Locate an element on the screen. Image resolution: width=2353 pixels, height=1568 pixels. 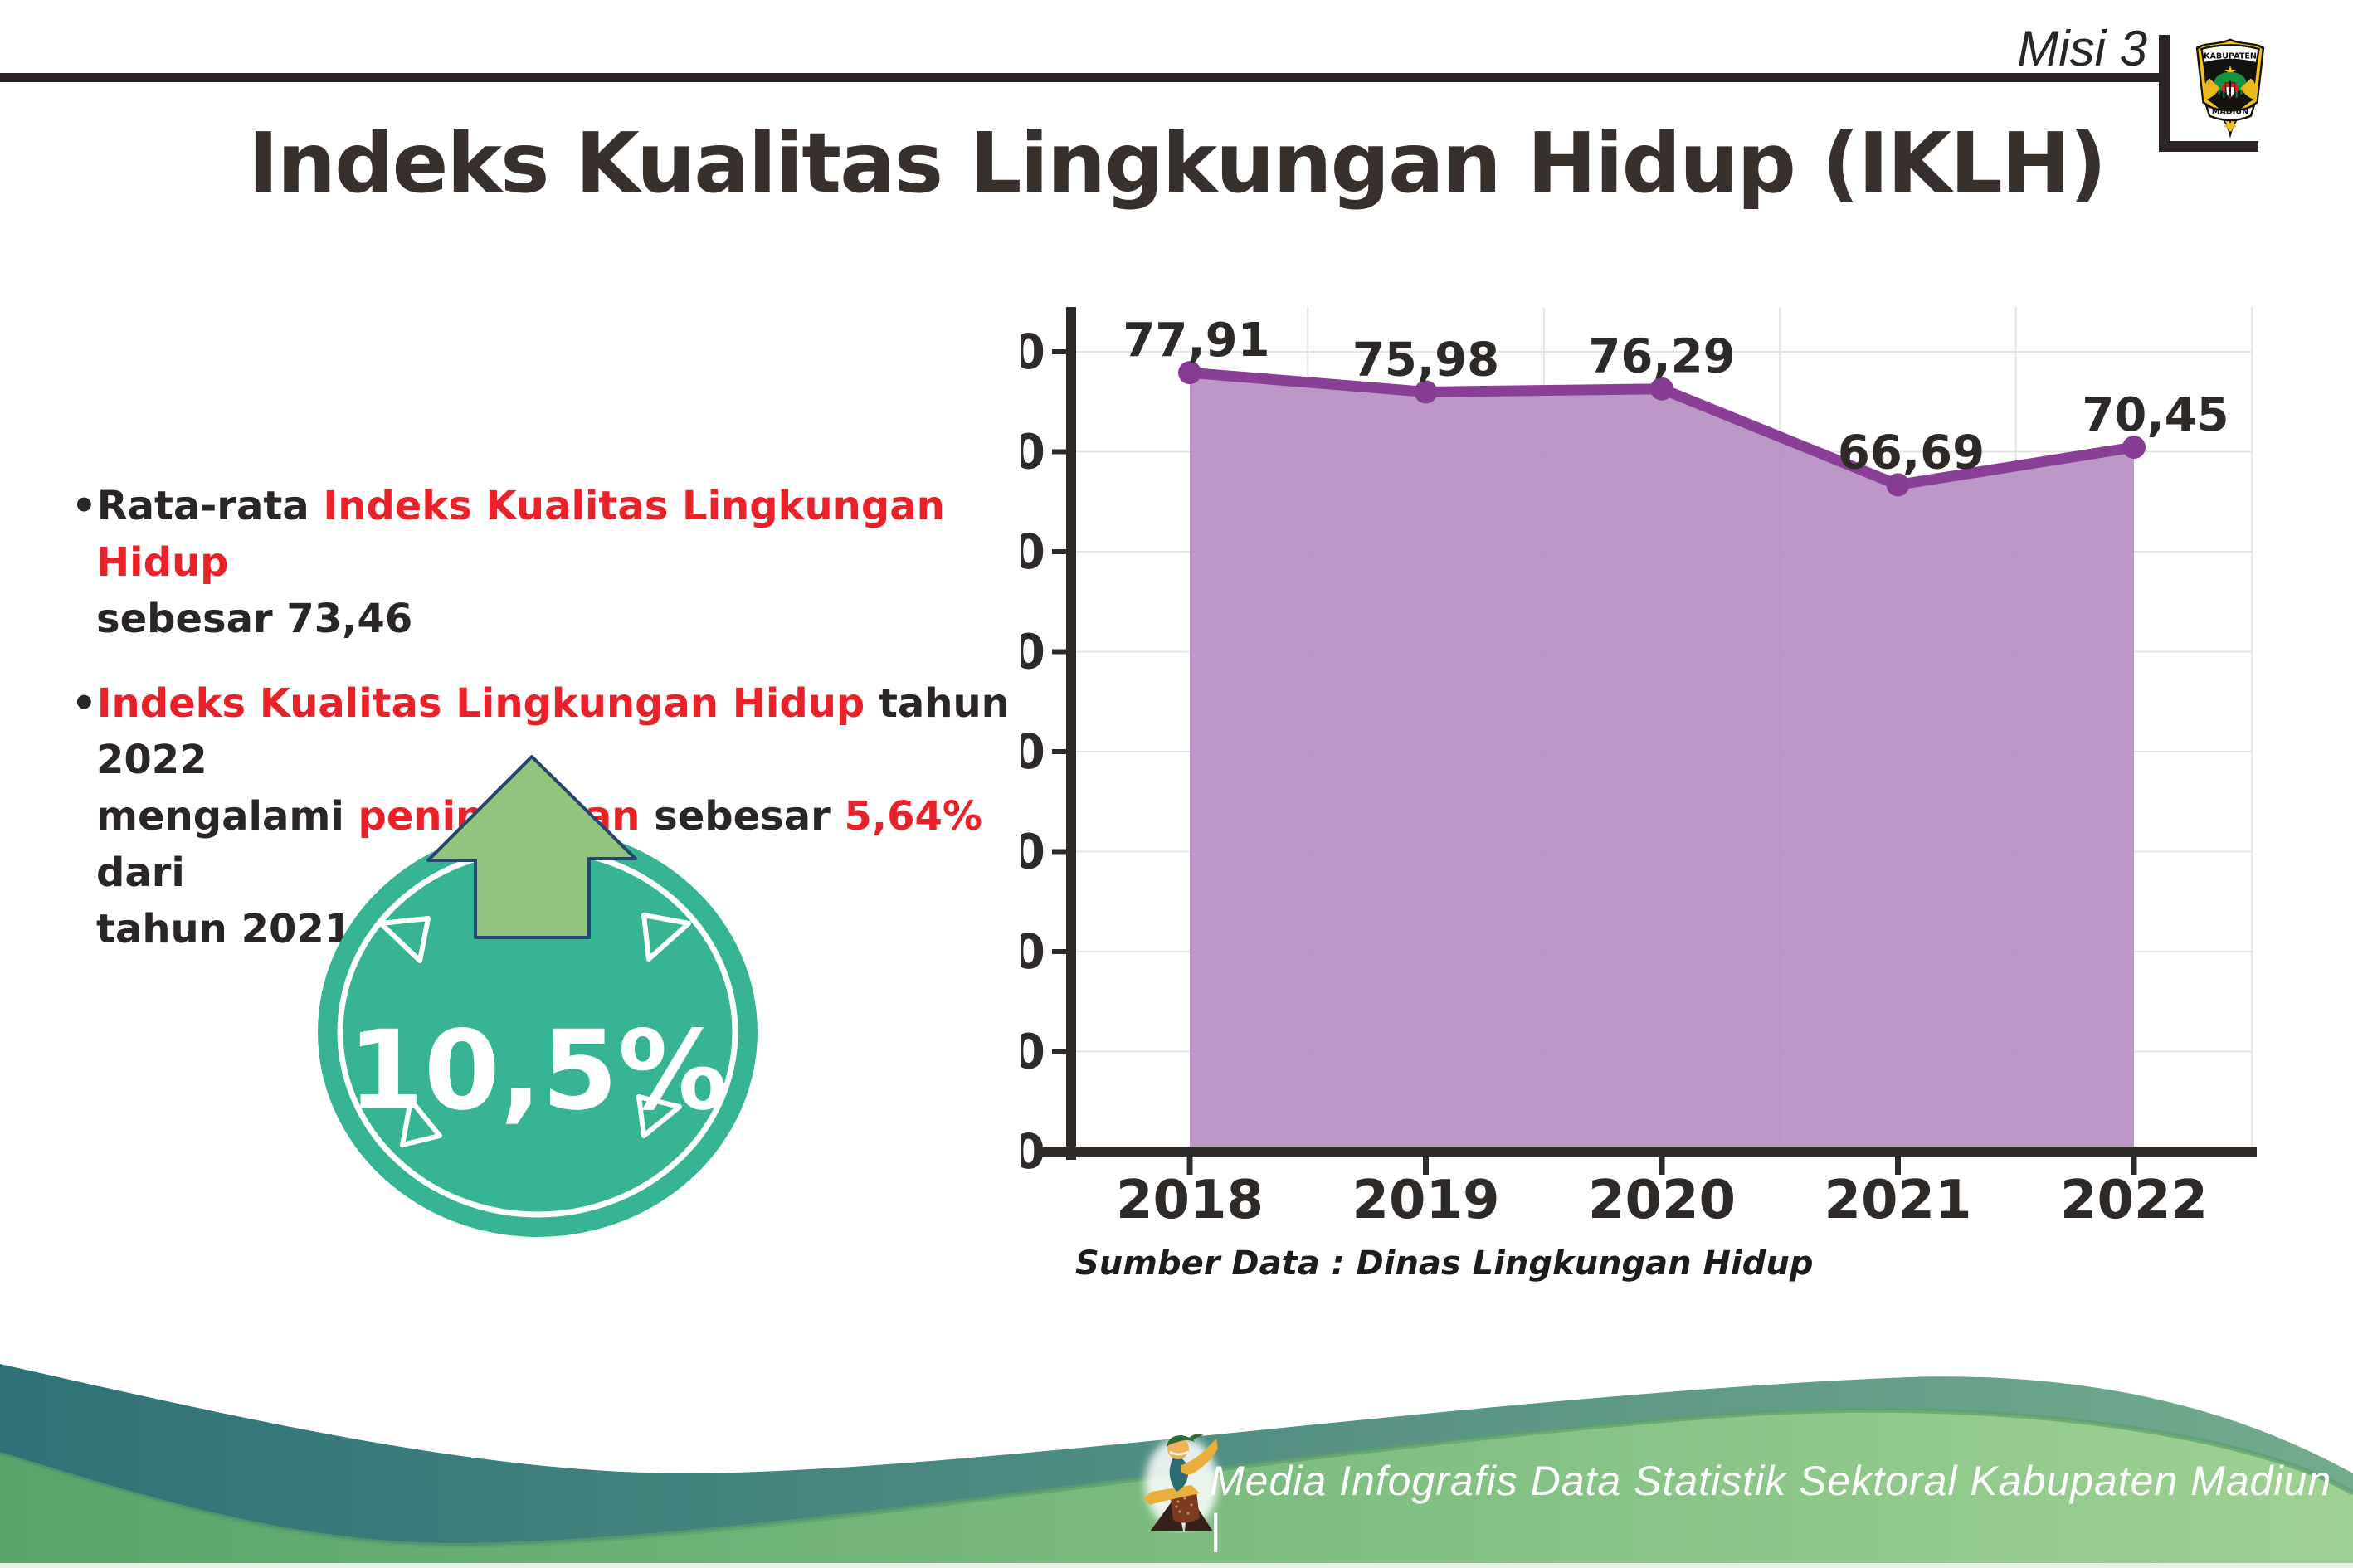
data-value-label: 76,29 is located at coordinates (1661, 357).